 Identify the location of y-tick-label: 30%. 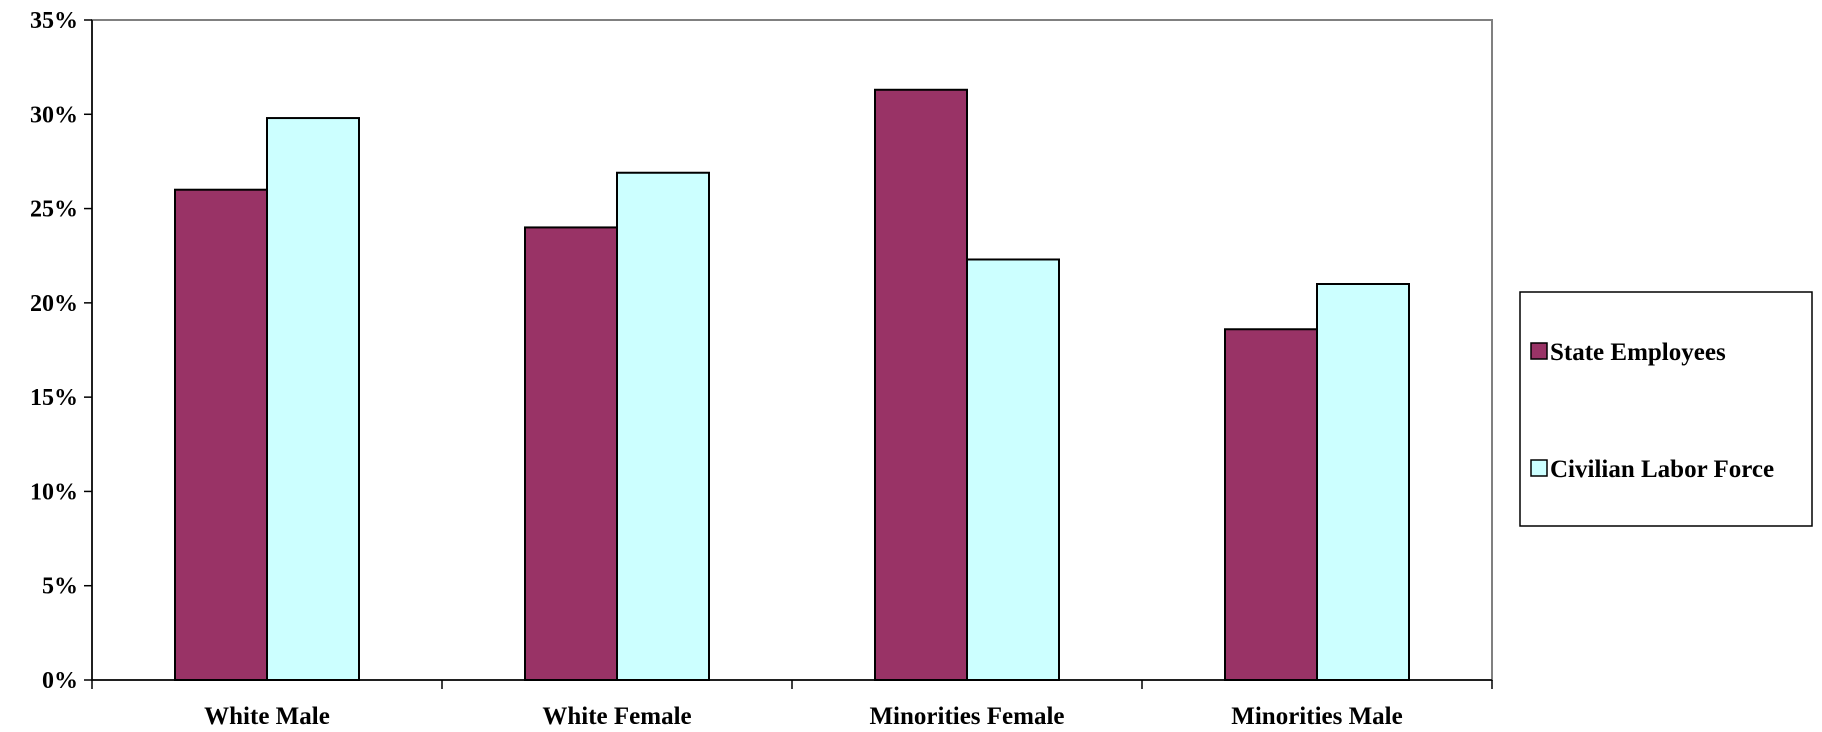
(54, 115).